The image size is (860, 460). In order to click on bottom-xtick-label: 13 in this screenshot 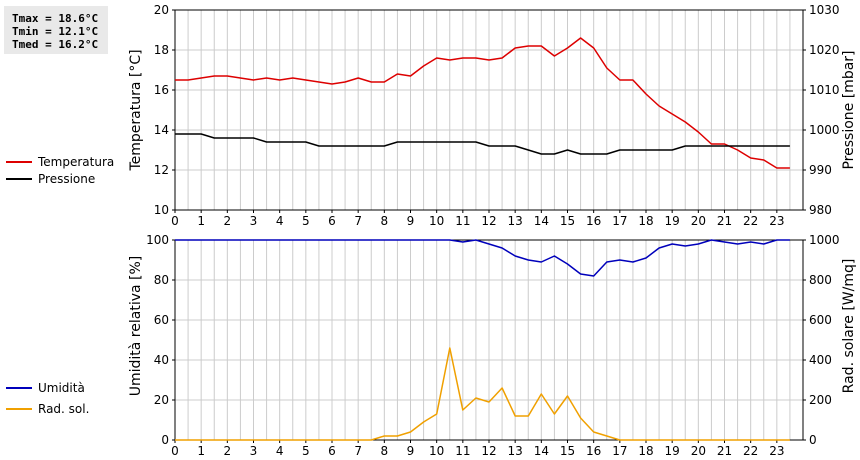, I will do `click(515, 451)`.